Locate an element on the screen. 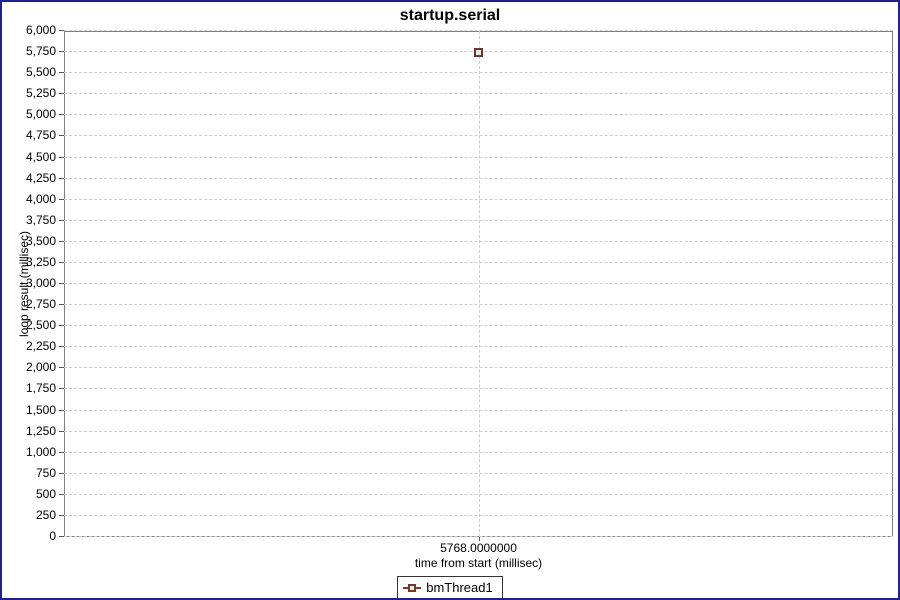  y-tick-label: 5,000 is located at coordinates (40, 114).